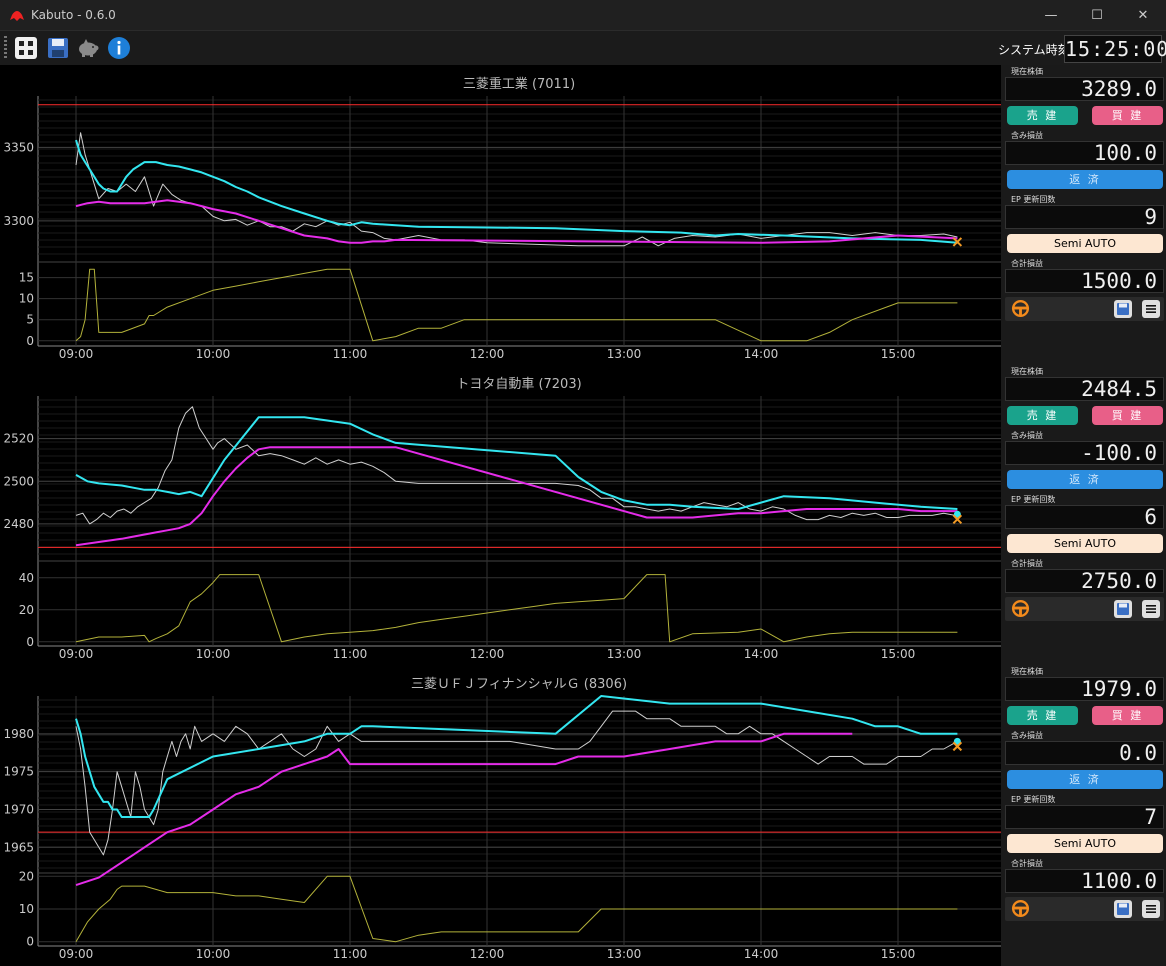  What do you see at coordinates (519, 84) in the screenshot?
I see `chart-title: 三菱重工業 (7011)` at bounding box center [519, 84].